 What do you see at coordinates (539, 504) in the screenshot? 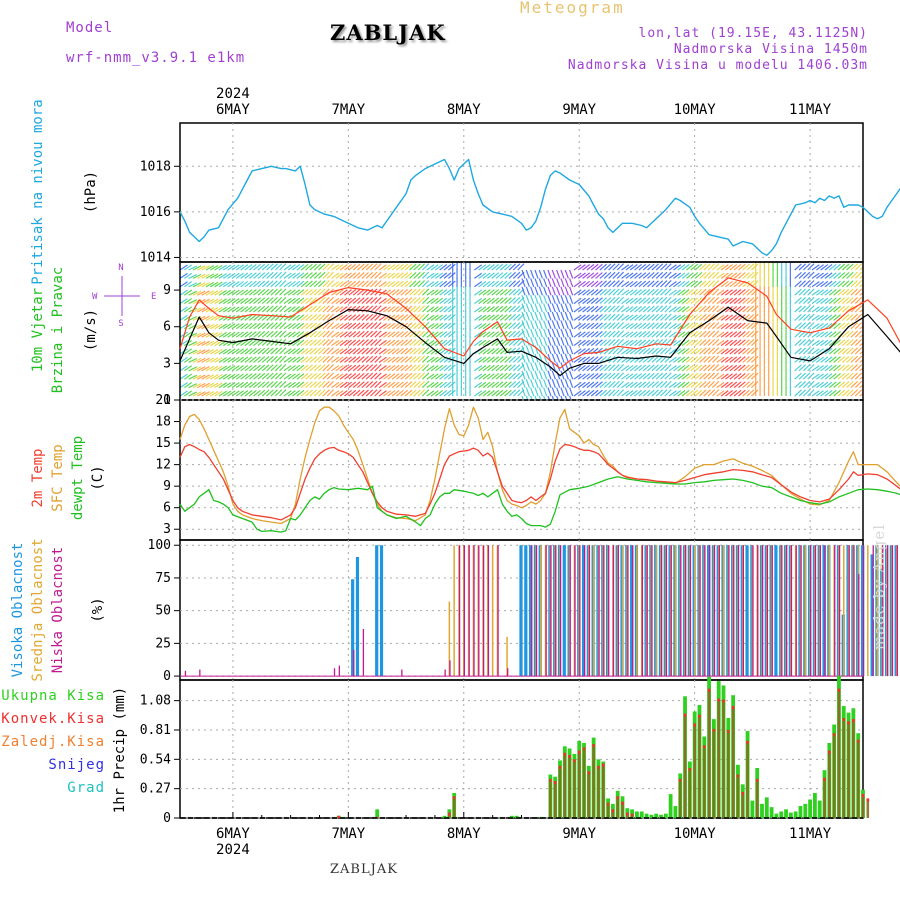
I see `dewpoint-line` at bounding box center [539, 504].